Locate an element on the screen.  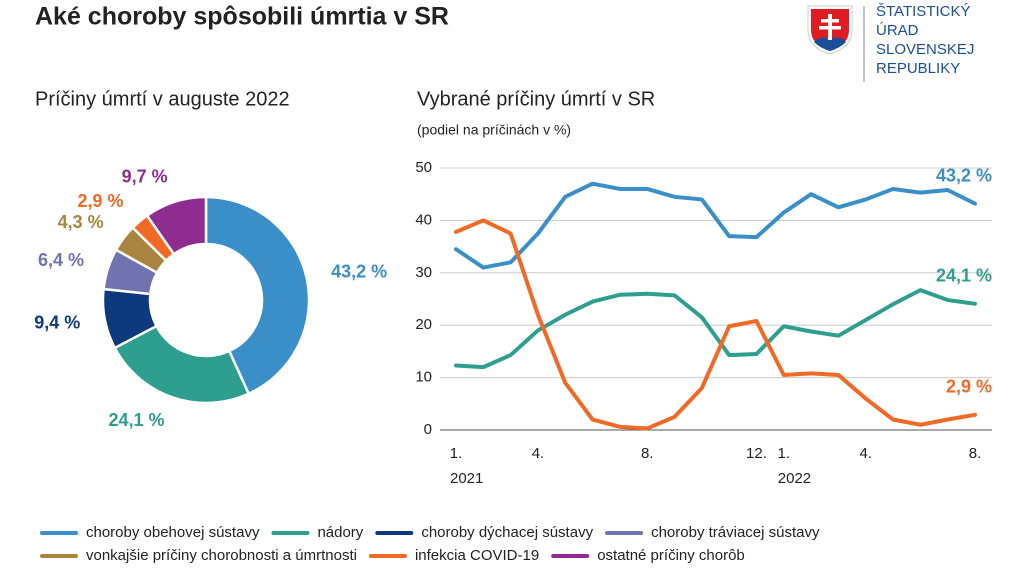
x-group-label: 2022 is located at coordinates (794, 478).